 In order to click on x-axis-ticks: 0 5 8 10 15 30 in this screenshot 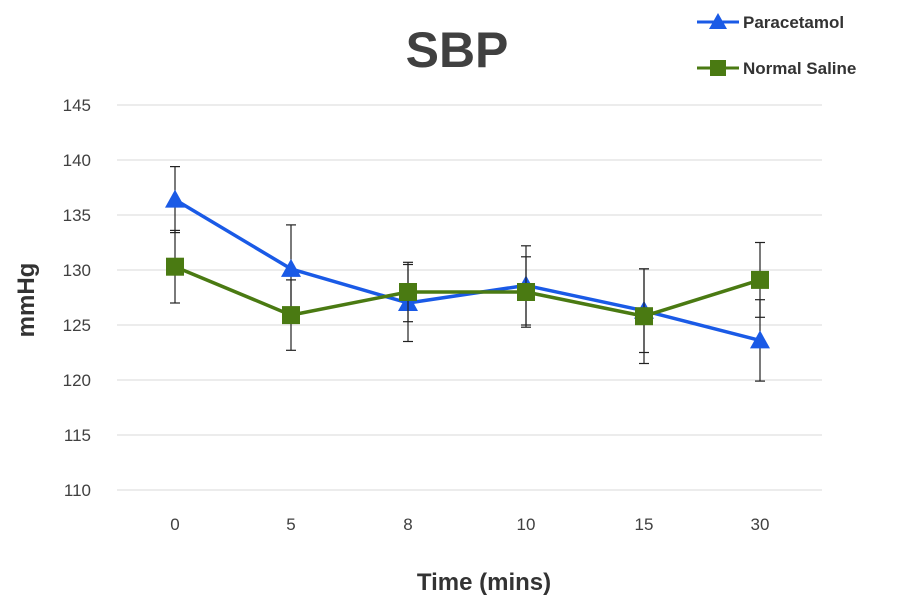, I will do `click(469, 524)`.